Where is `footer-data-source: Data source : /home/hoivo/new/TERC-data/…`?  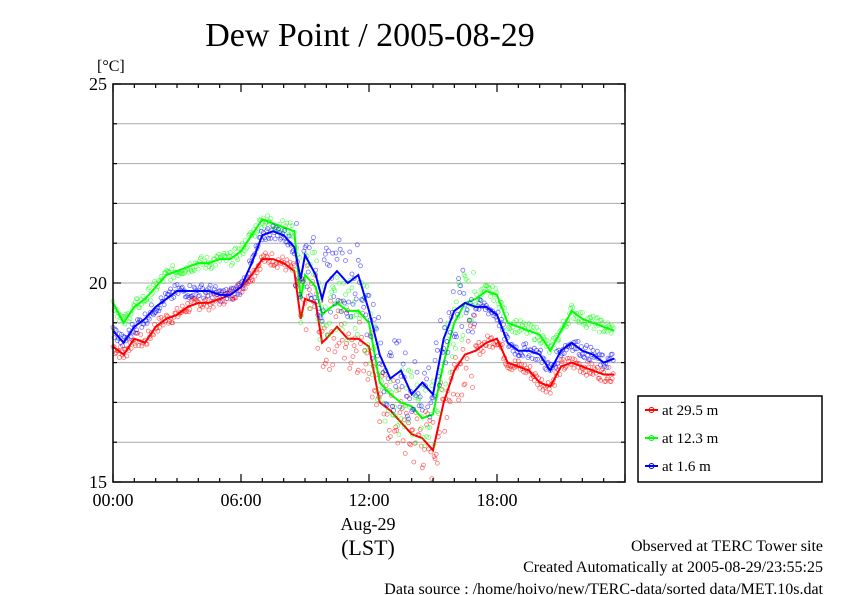
footer-data-source: Data source : /home/hoivo/new/TERC-data/… is located at coordinates (603, 588).